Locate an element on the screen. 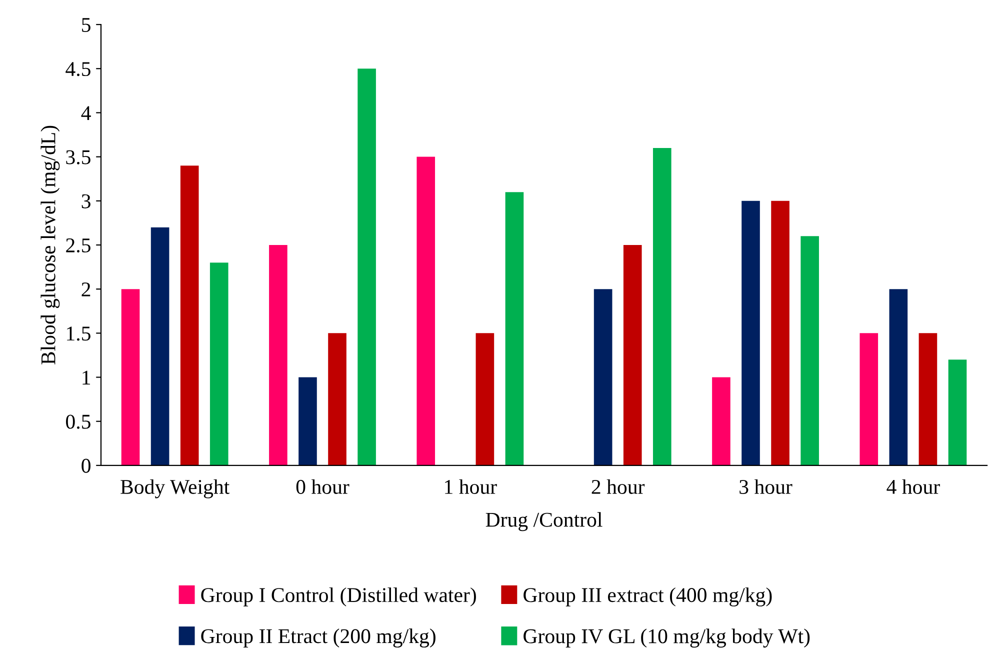 The height and width of the screenshot is (663, 990). y-tick-label: 0 is located at coordinates (86, 465).